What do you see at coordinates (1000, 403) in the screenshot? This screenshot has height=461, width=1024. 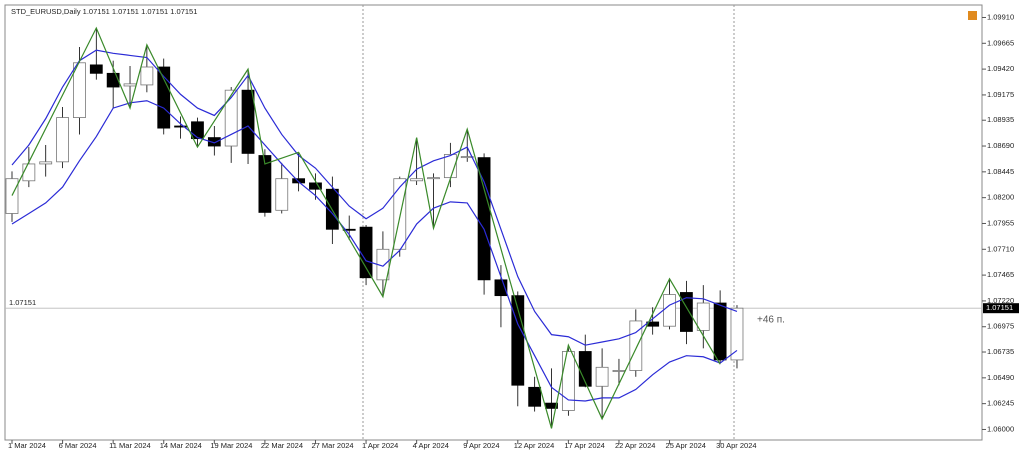 I see `y-tick-label: 1.06245` at bounding box center [1000, 403].